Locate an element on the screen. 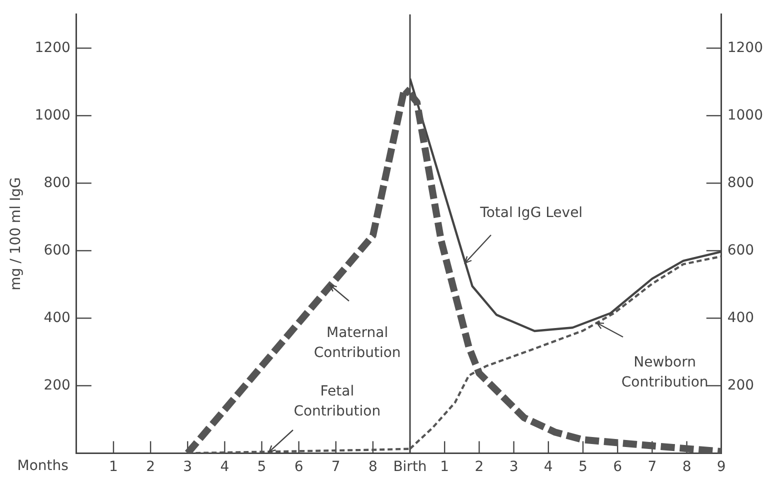 Image resolution: width=777 pixels, height=486 pixels. annotation: Maternal Contribution is located at coordinates (357, 343).